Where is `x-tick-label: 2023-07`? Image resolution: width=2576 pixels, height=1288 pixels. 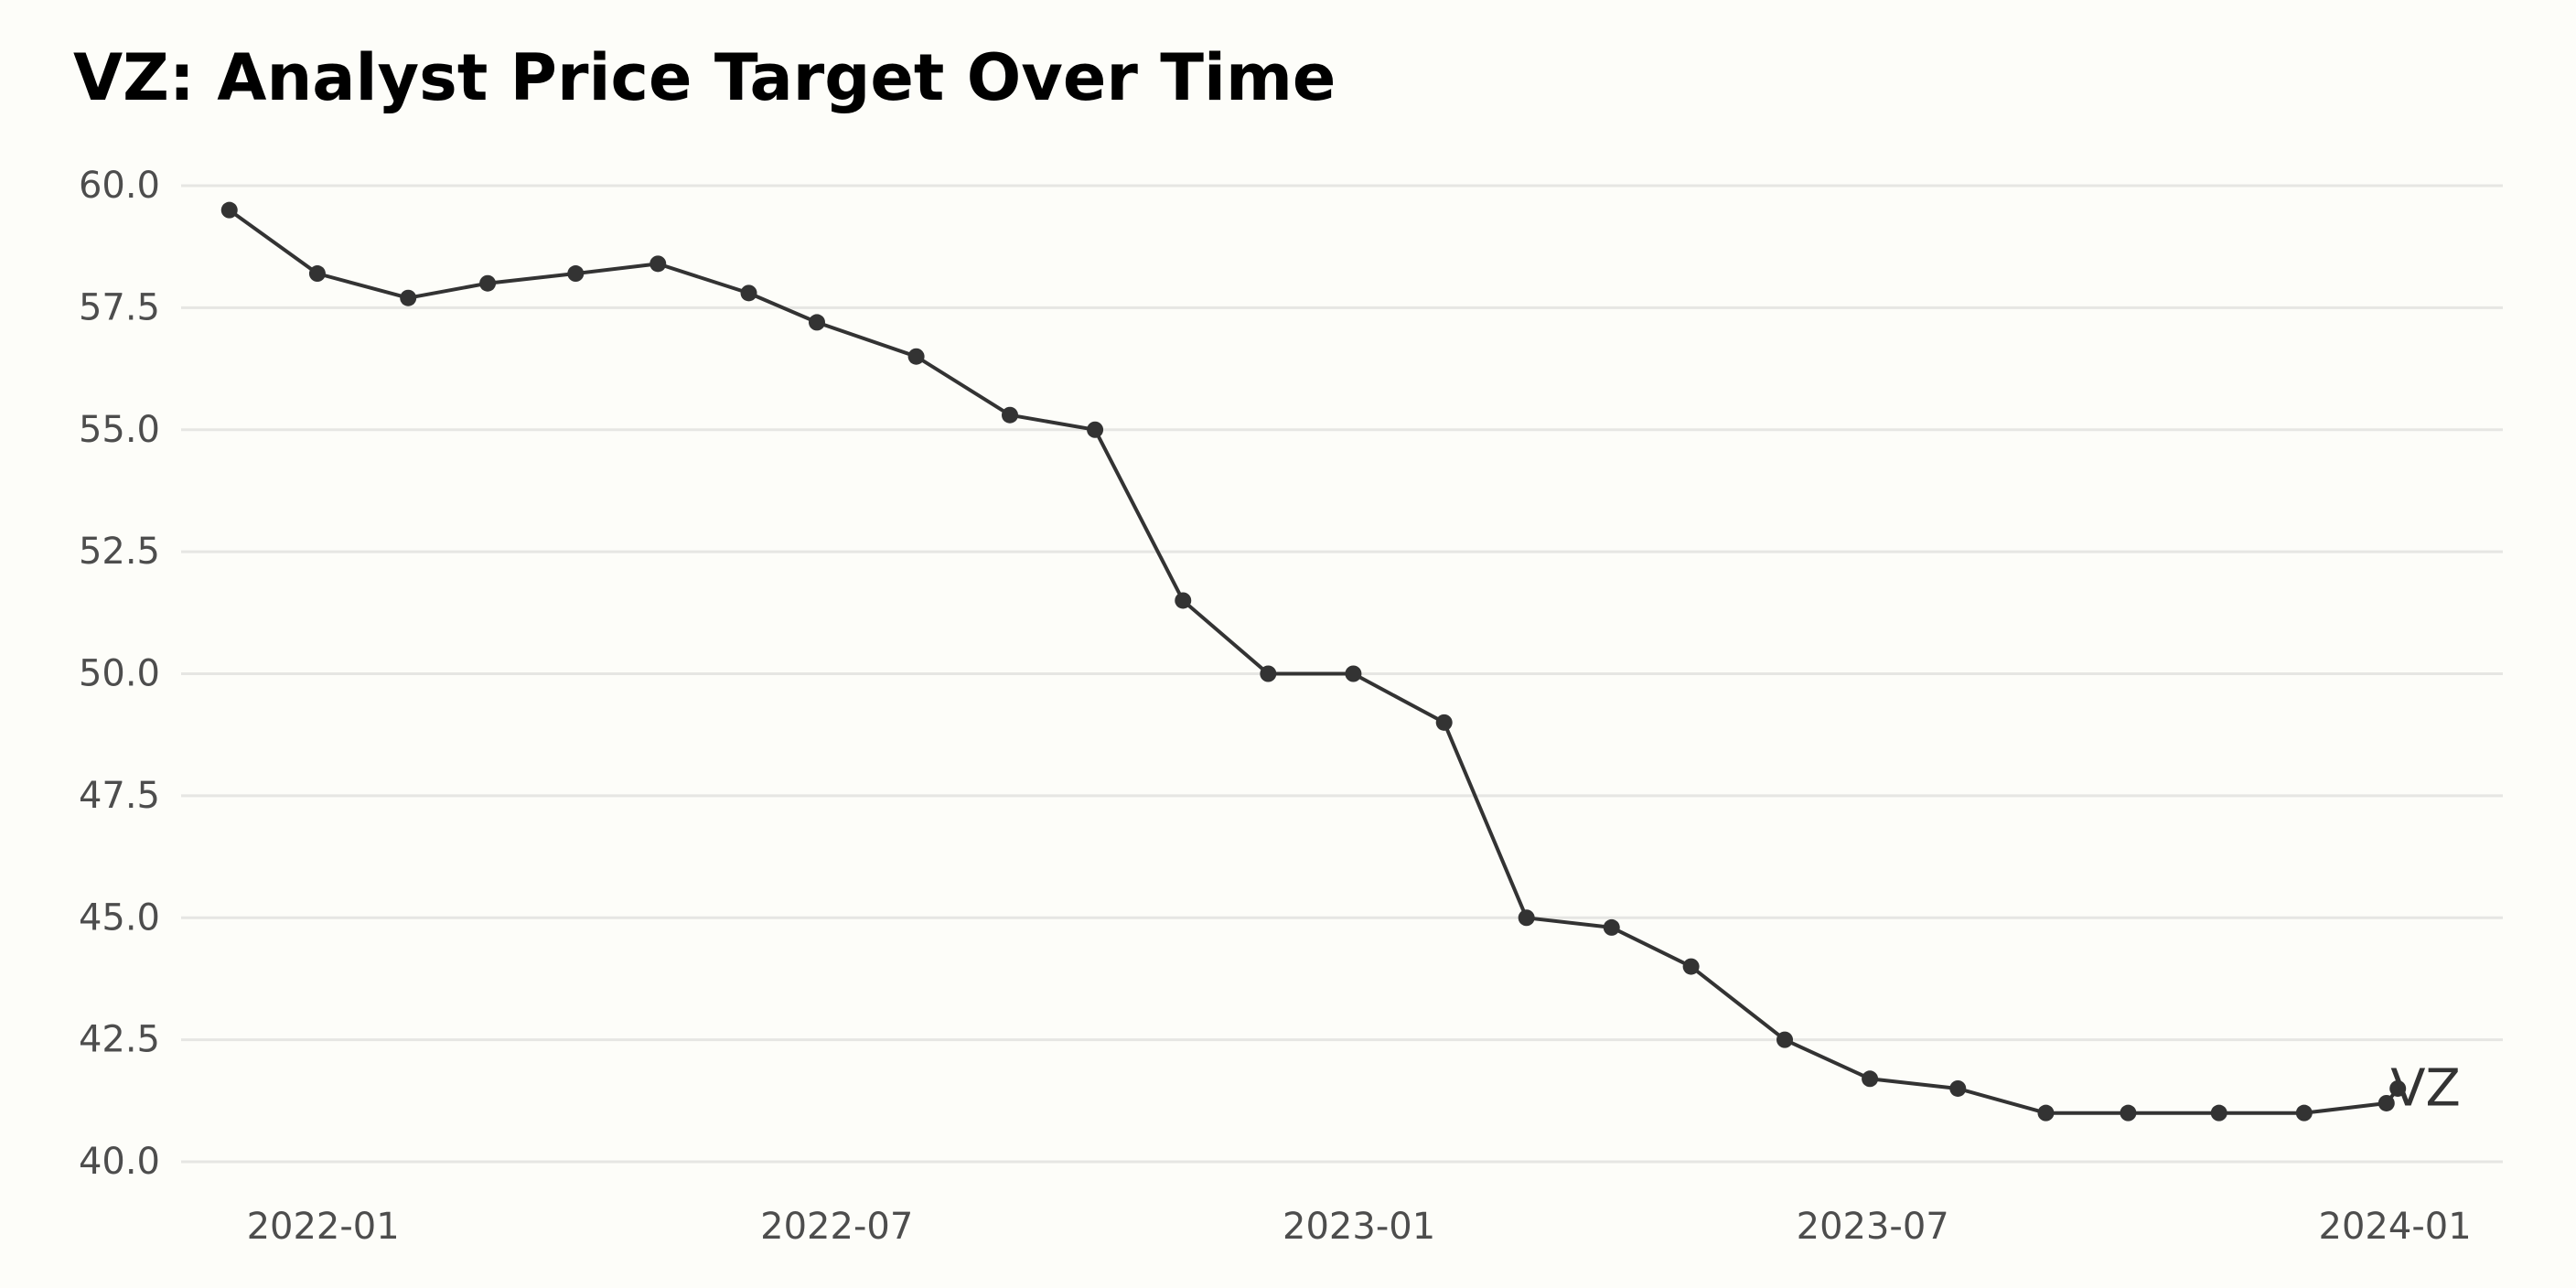 x-tick-label: 2023-07 is located at coordinates (1873, 1227).